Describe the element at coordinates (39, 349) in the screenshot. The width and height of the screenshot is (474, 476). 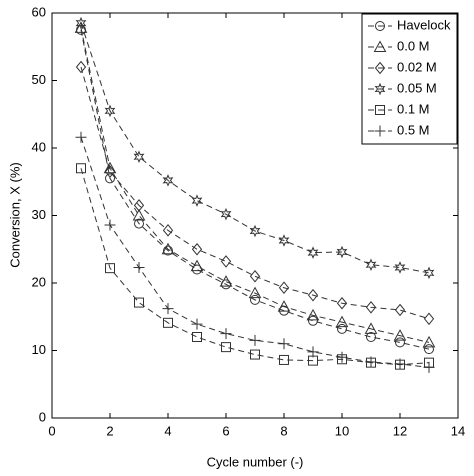
I see `y-tick-label: 10` at that location.